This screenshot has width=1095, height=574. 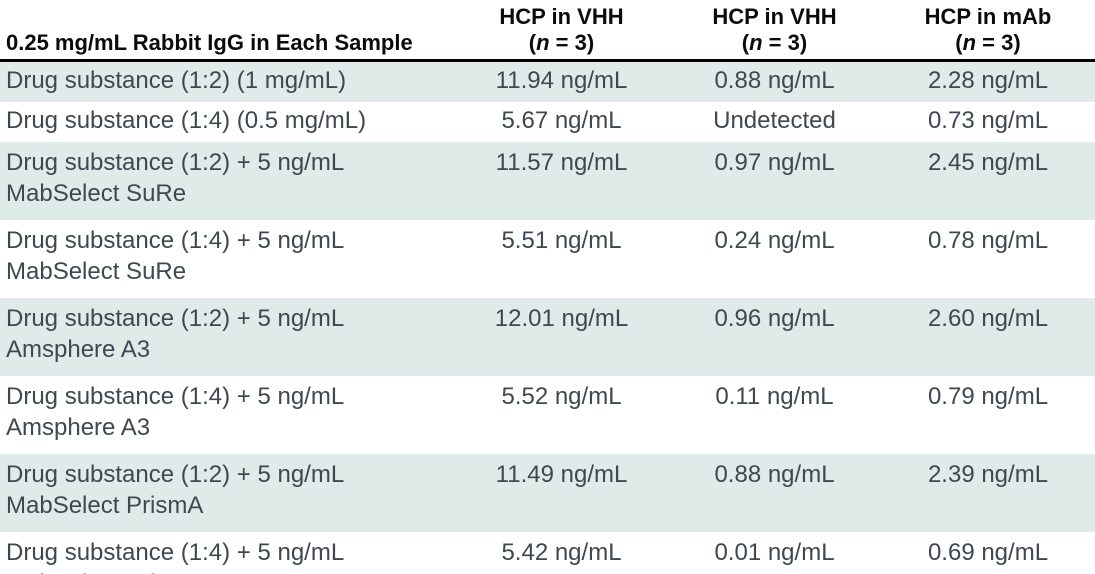 What do you see at coordinates (176, 80) in the screenshot?
I see `sample-cell: Drug substance (1:2) (1 mg/mL)` at bounding box center [176, 80].